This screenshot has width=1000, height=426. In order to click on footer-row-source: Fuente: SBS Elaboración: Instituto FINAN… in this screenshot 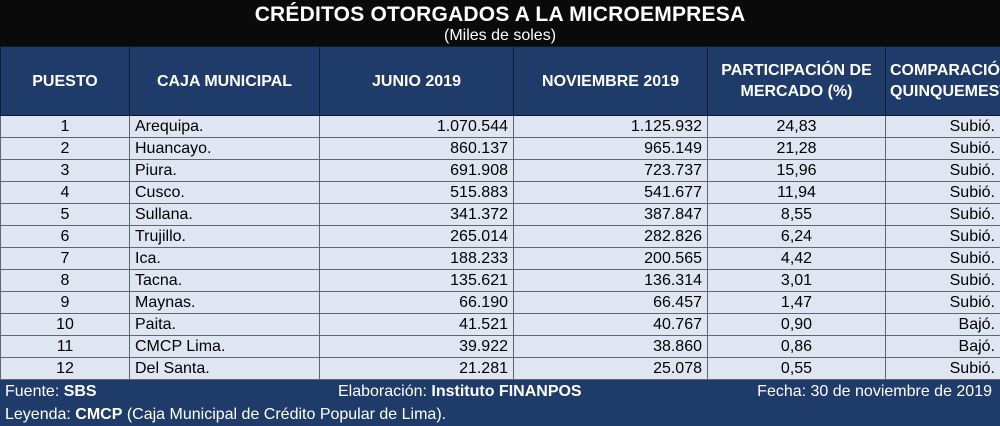, I will do `click(500, 391)`.